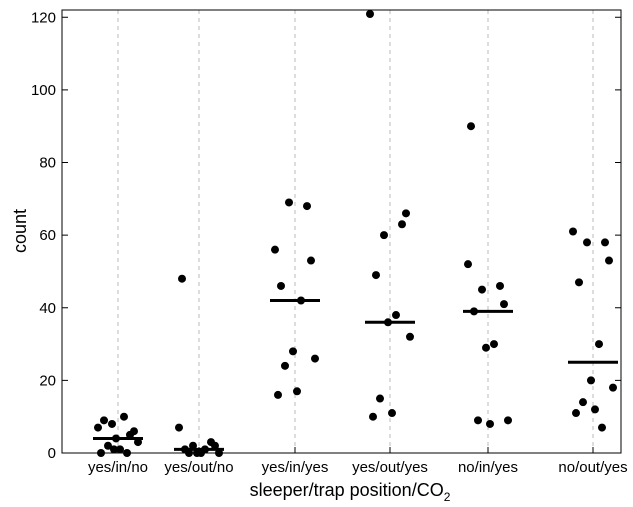  Describe the element at coordinates (592, 467) in the screenshot. I see `x-tick-label: no/out/yes` at that location.